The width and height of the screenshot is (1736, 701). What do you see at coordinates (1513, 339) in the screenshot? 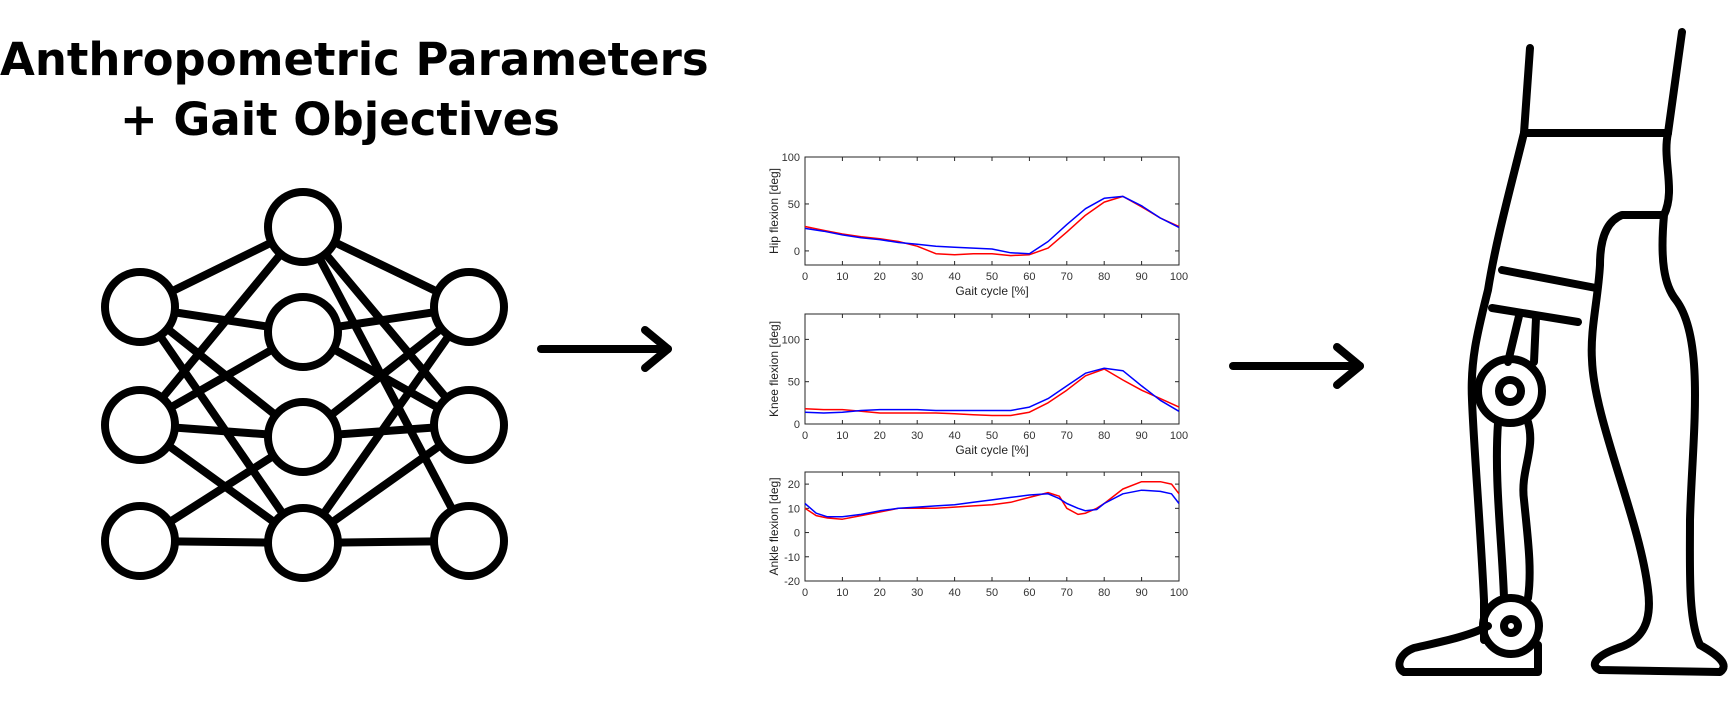
I see `thigh-strut` at bounding box center [1513, 339].